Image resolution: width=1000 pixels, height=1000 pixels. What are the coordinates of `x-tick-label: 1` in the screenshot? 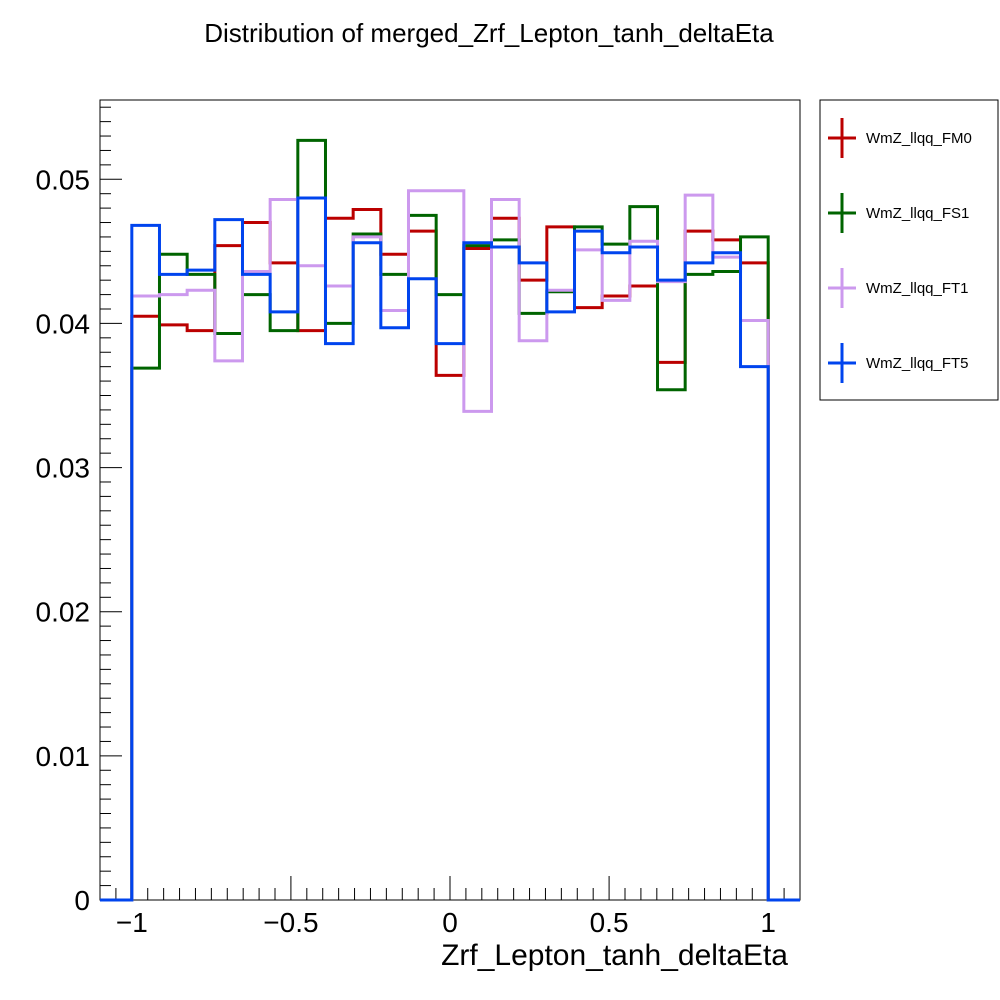 It's located at (768, 922).